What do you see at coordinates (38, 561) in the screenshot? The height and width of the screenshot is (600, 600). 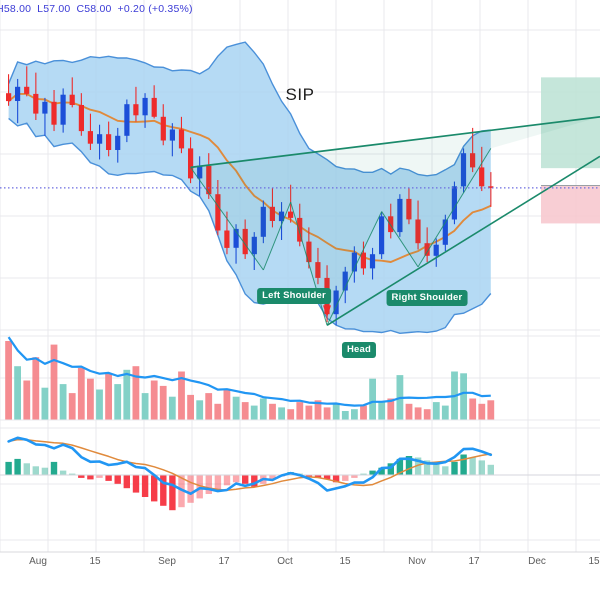 I see `x-axis-tick-0: Aug` at bounding box center [38, 561].